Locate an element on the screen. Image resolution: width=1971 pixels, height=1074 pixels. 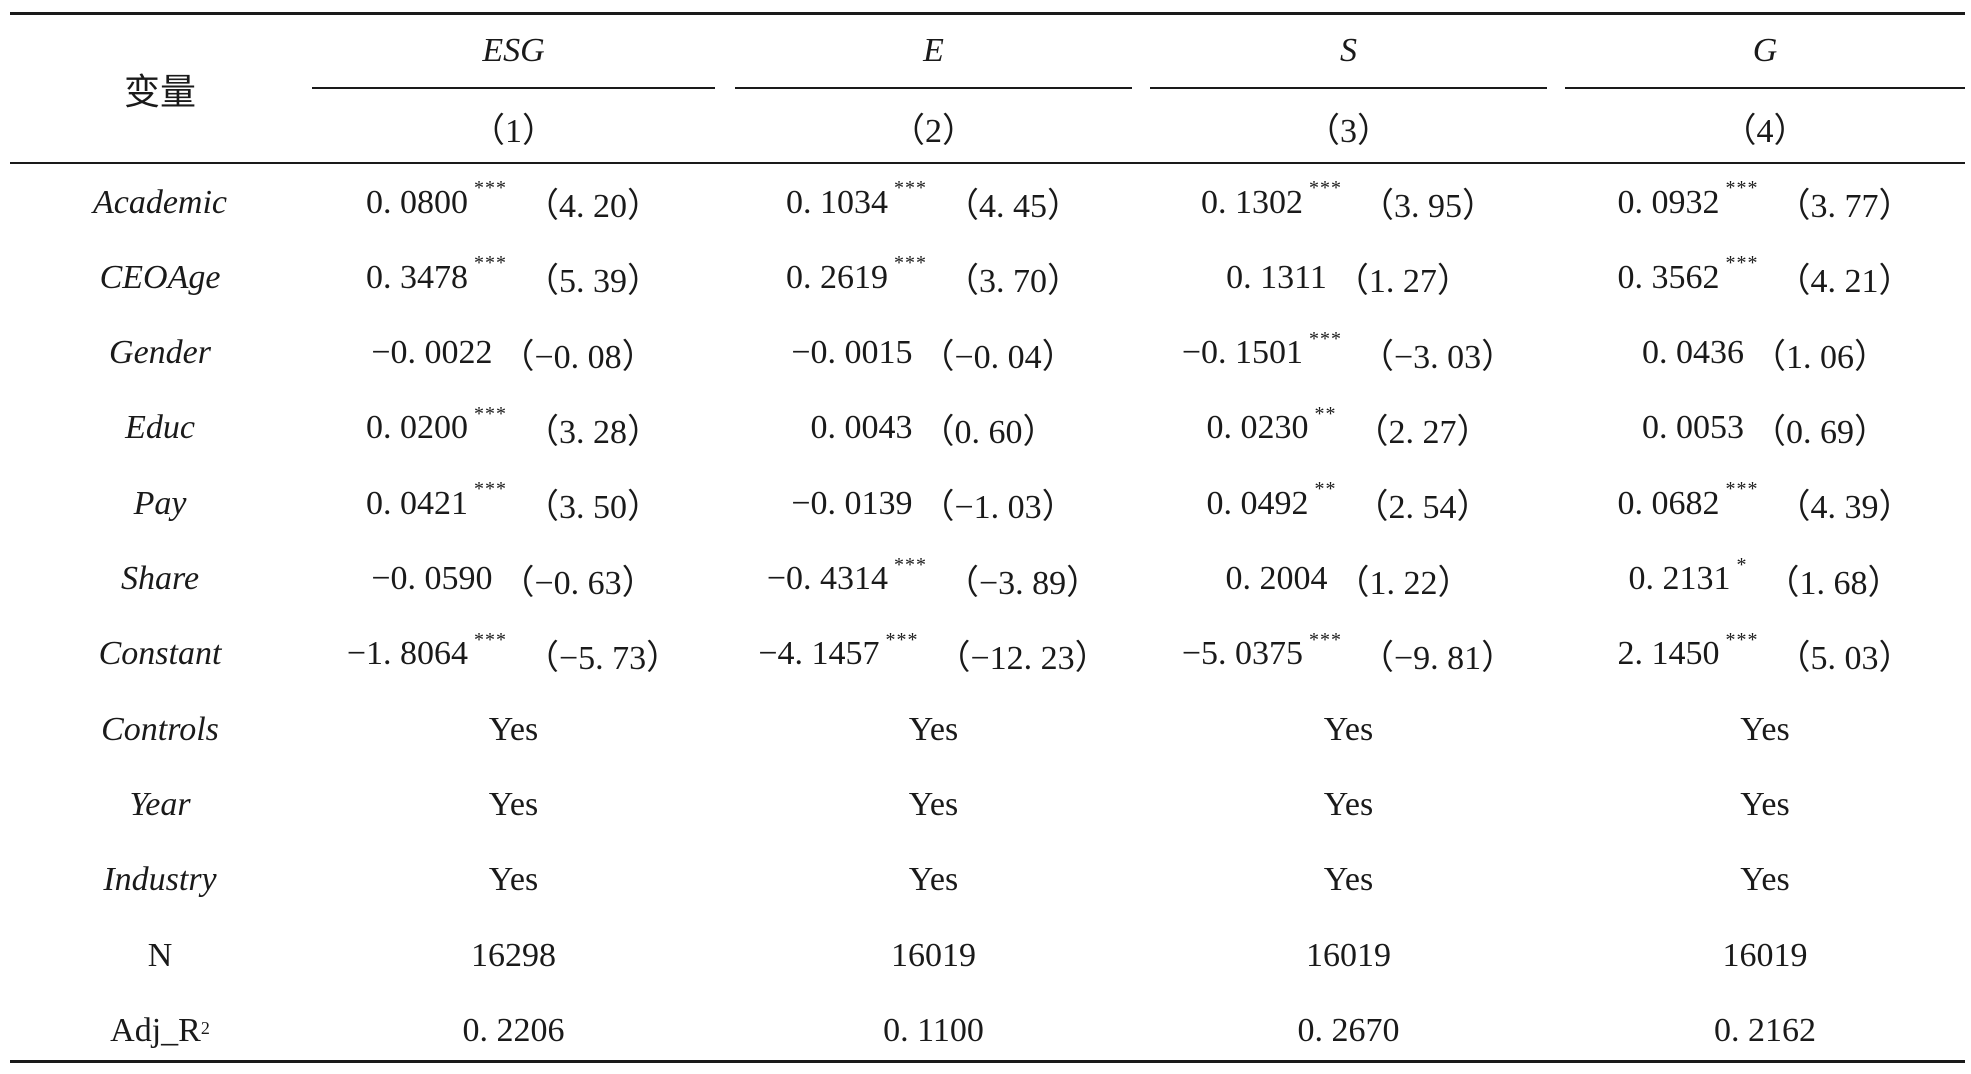
header-underline-e is located at coordinates (933, 88).